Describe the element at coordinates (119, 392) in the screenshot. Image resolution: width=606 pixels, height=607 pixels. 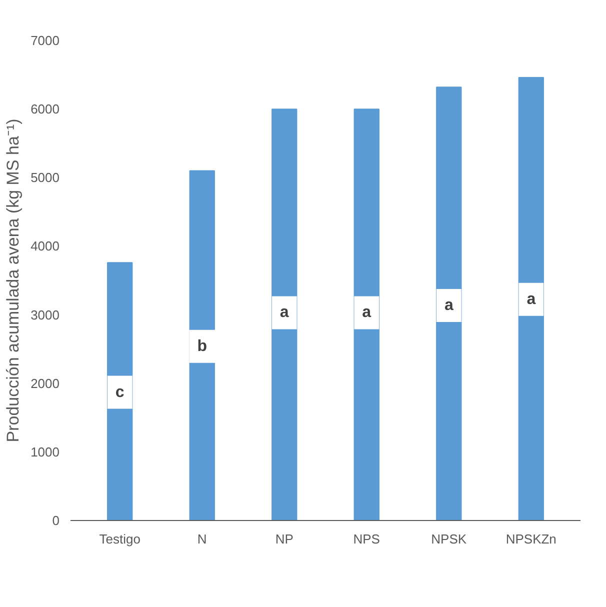
I see `annotation: c` at that location.